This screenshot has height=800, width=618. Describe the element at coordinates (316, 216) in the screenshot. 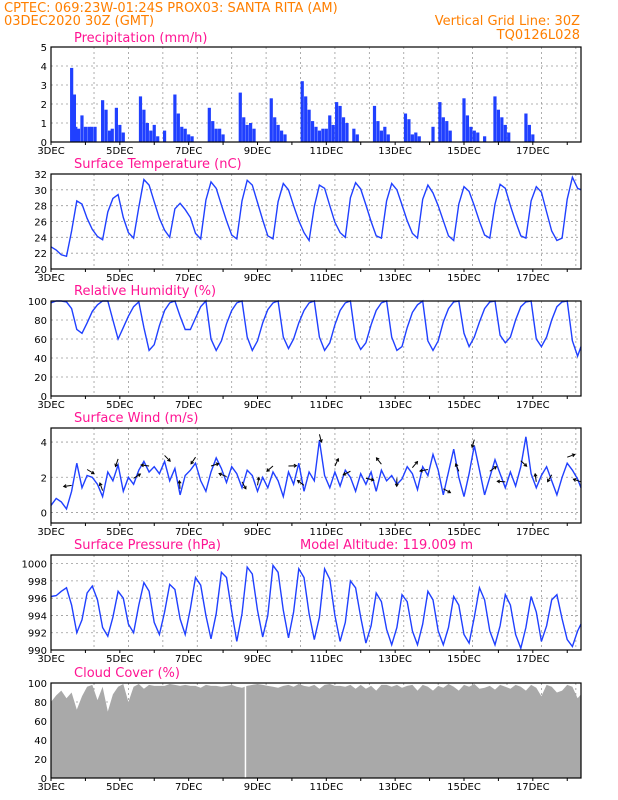

I see `temp-series-line` at that location.